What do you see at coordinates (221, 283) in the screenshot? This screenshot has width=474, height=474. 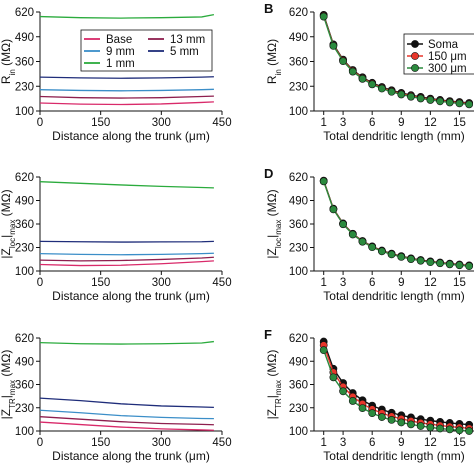 I see `x-tick-label: 450` at bounding box center [221, 283].